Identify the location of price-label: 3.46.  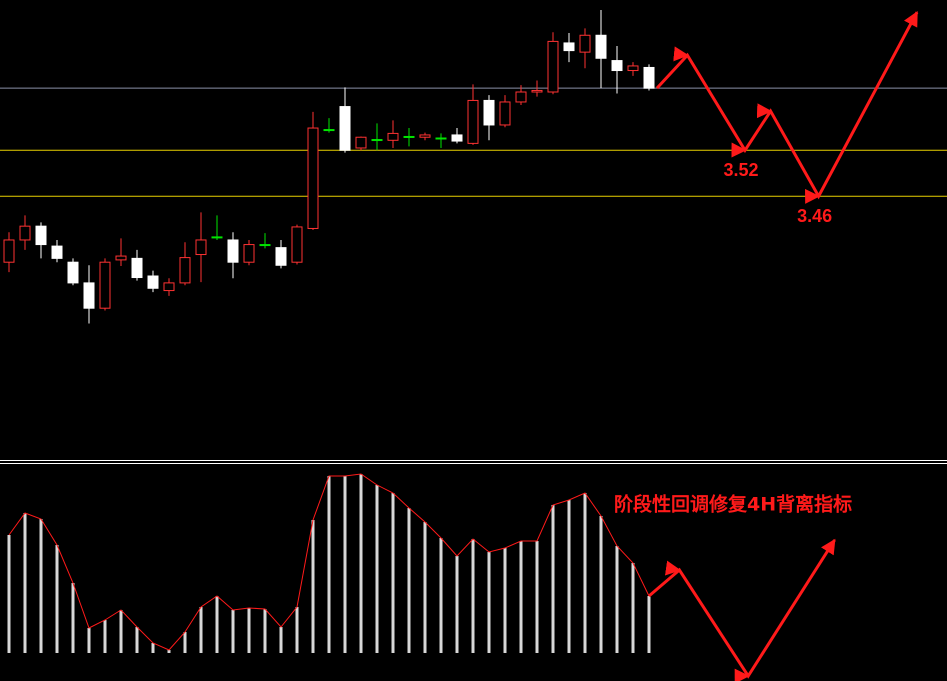
(814, 216).